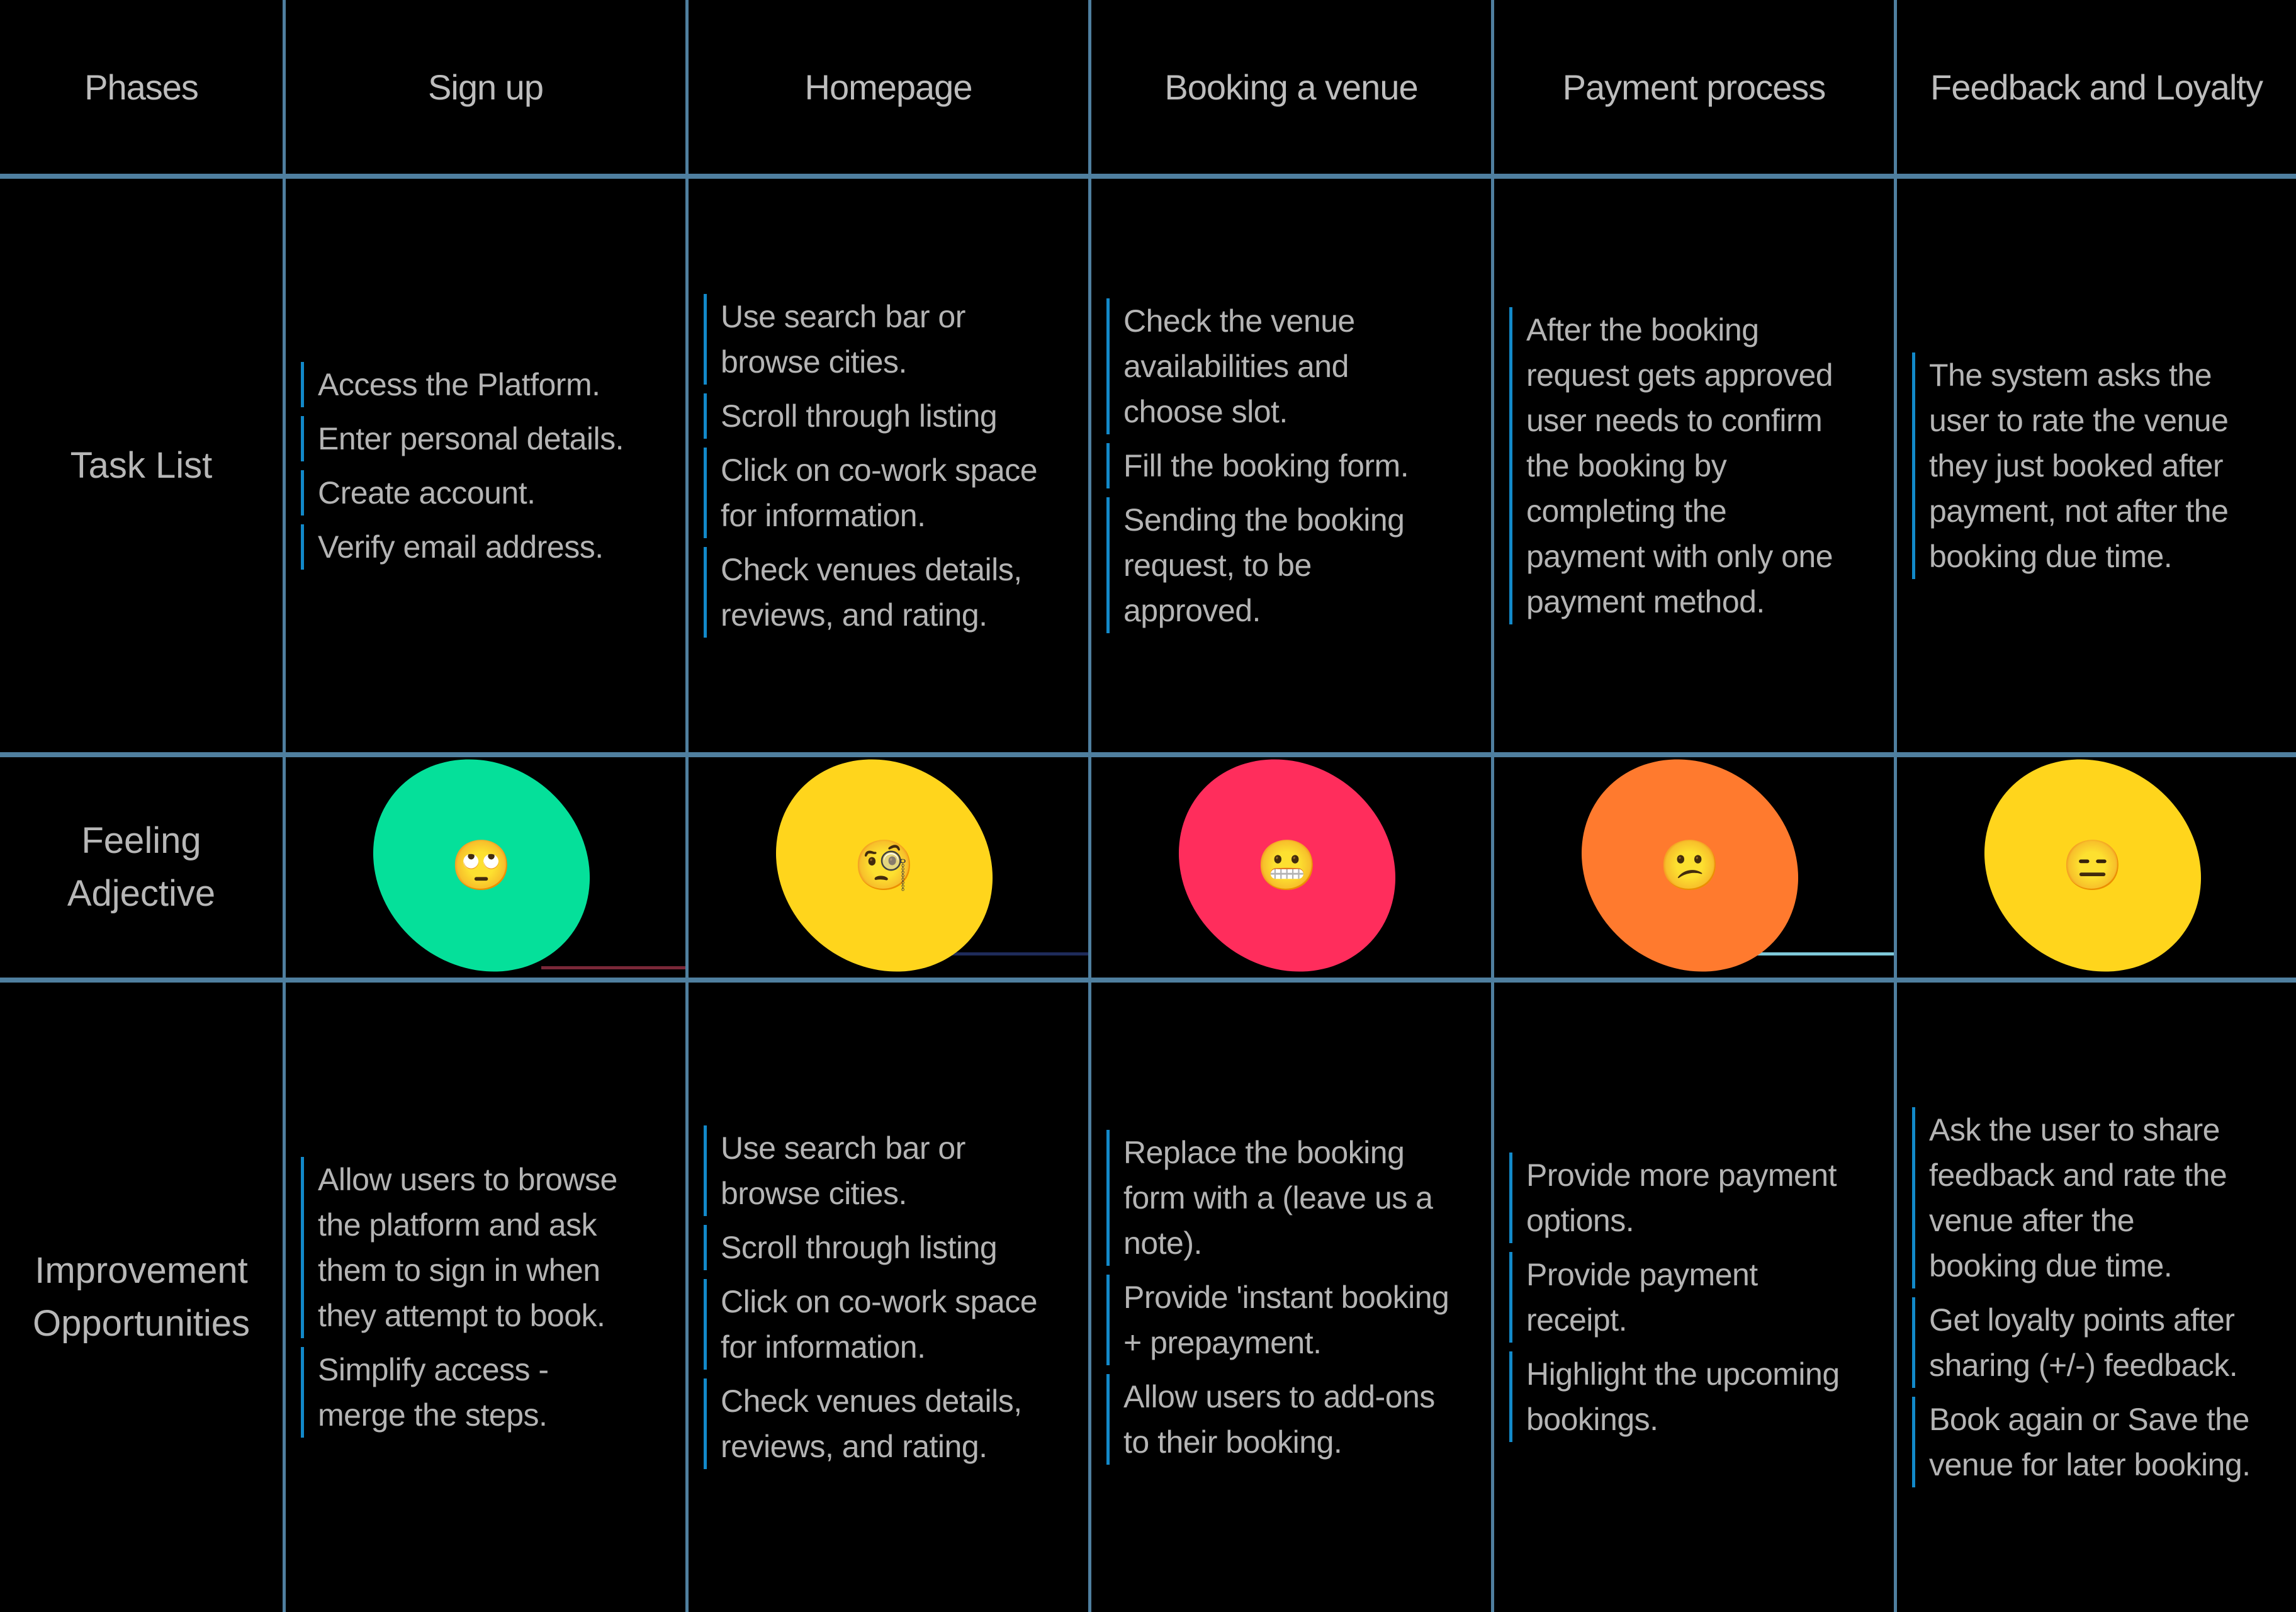  I want to click on opportunity-item: Allow users to add-ons to their booking., so click(1277, 1419).